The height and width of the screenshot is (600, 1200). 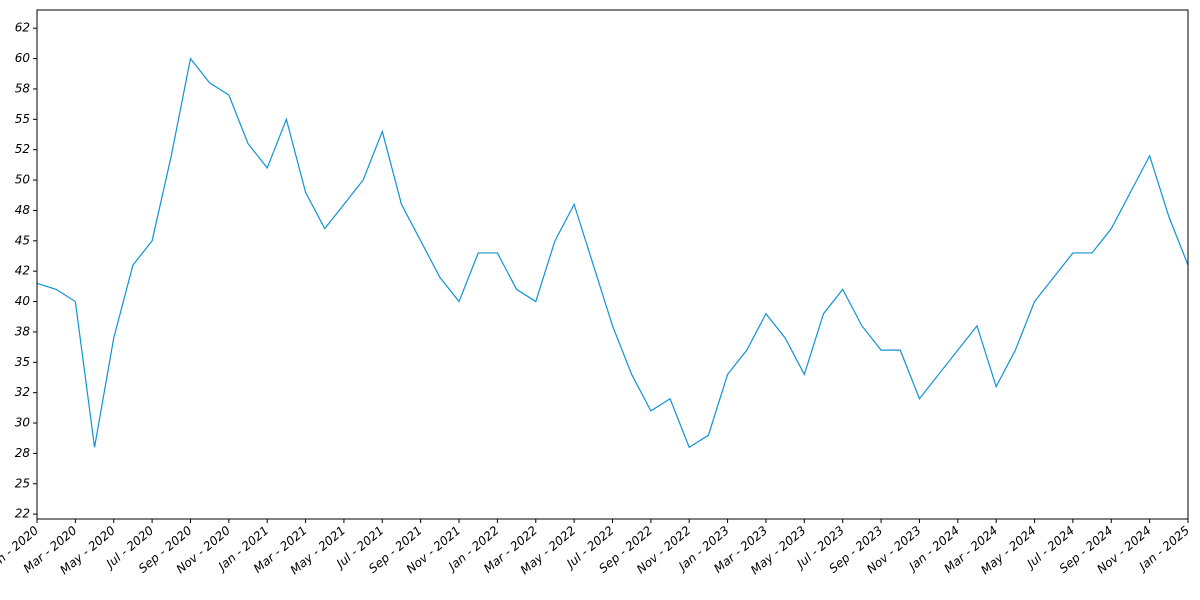 What do you see at coordinates (22, 149) in the screenshot?
I see `y-tick-label: 52` at bounding box center [22, 149].